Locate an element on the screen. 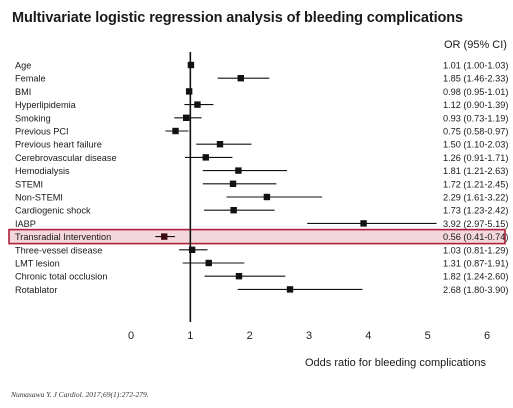  or-marker-cardiogenic-shock is located at coordinates (233, 210).